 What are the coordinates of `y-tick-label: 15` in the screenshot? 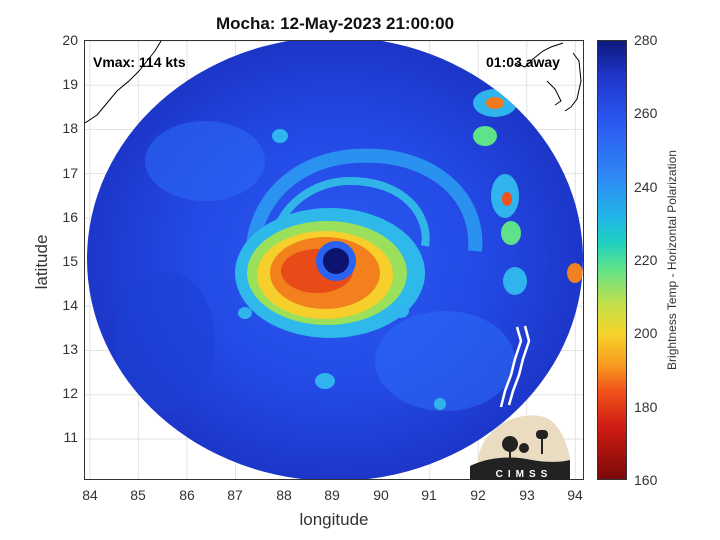 It's located at (70, 261).